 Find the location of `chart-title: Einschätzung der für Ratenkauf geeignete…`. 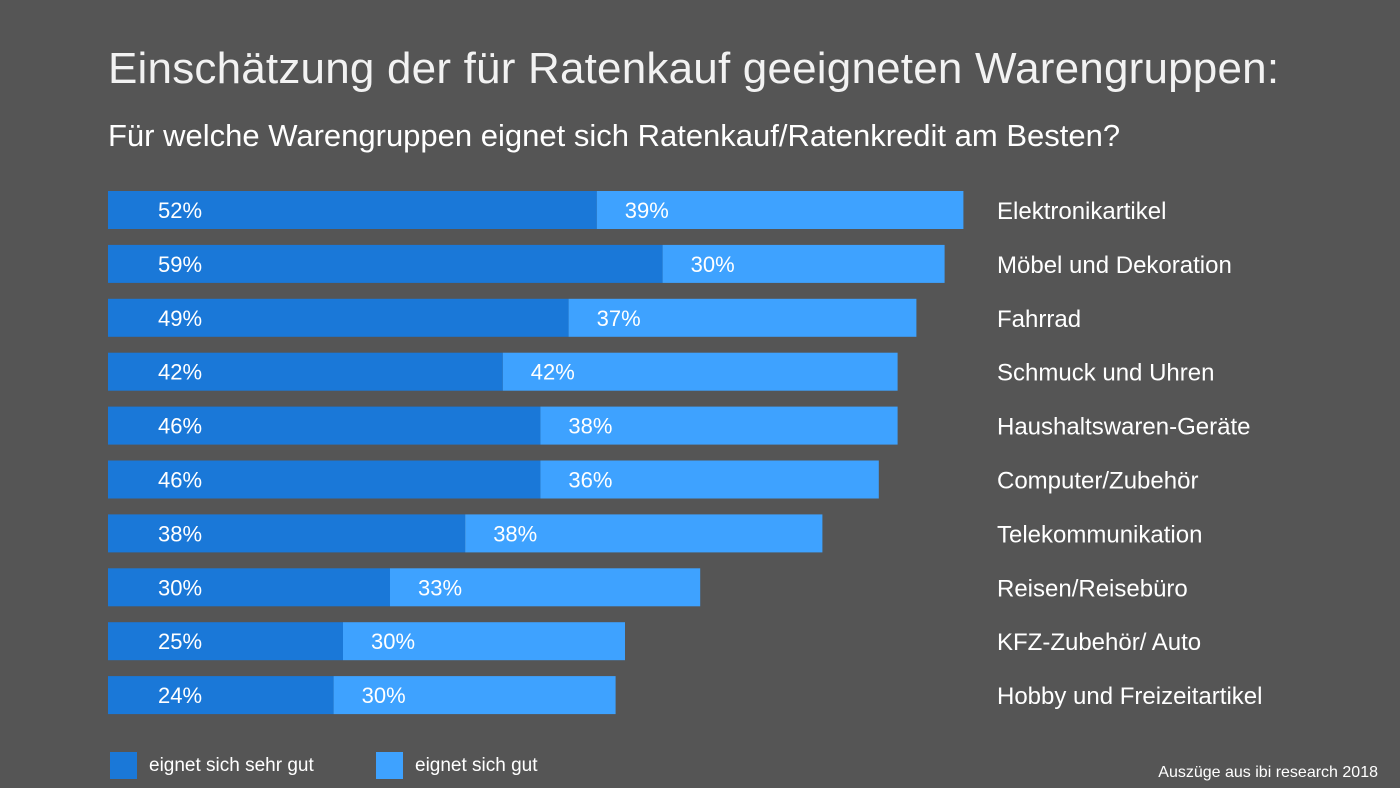

chart-title: Einschätzung der für Ratenkauf geeignete… is located at coordinates (694, 68).